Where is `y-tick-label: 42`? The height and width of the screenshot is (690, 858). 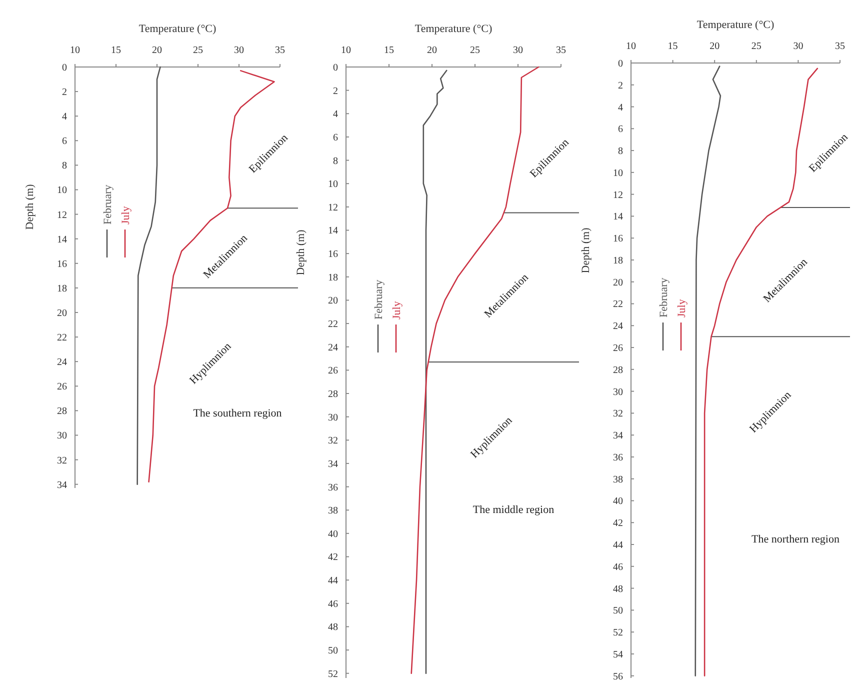
y-tick-label: 42 is located at coordinates (333, 558).